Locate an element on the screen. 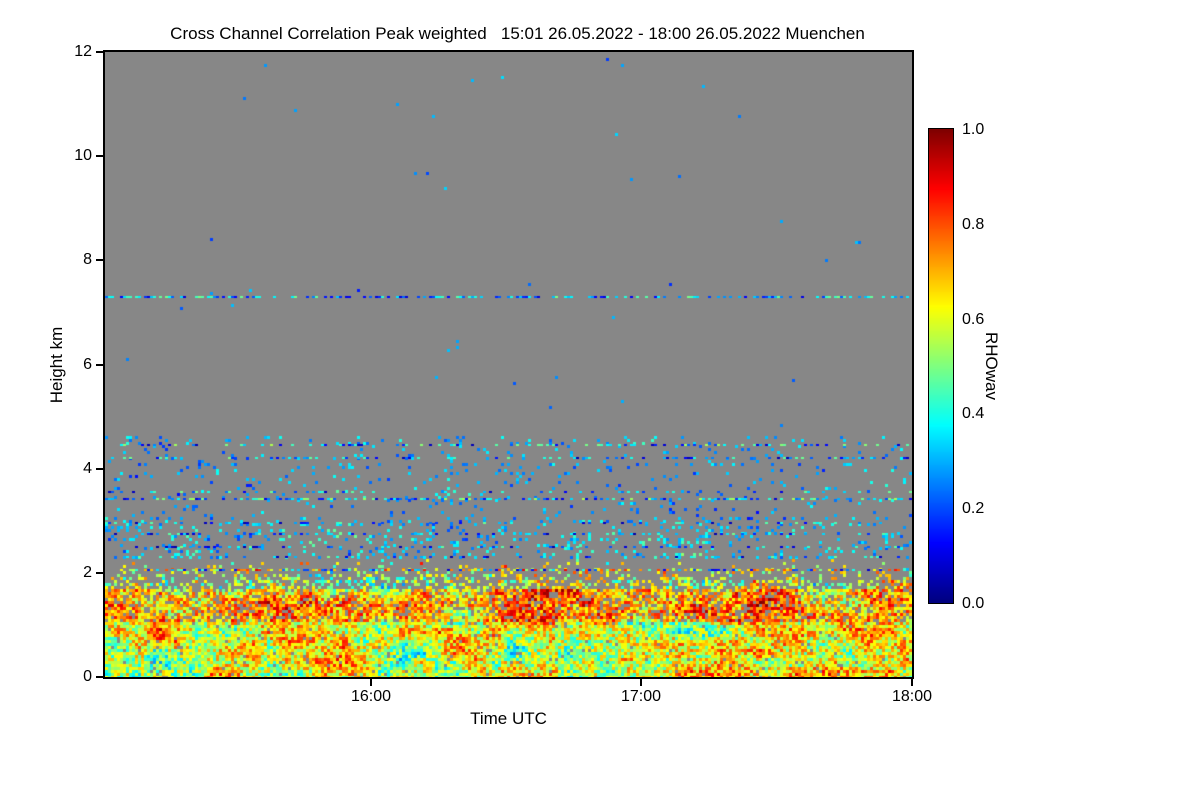 The height and width of the screenshot is (800, 1200). colorbar-tick-label: 0.6 is located at coordinates (973, 319).